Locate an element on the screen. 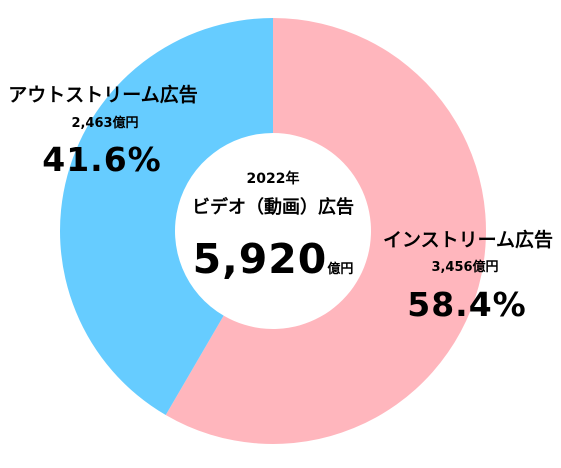 The height and width of the screenshot is (468, 561). center-year: 2022年 is located at coordinates (273, 179).